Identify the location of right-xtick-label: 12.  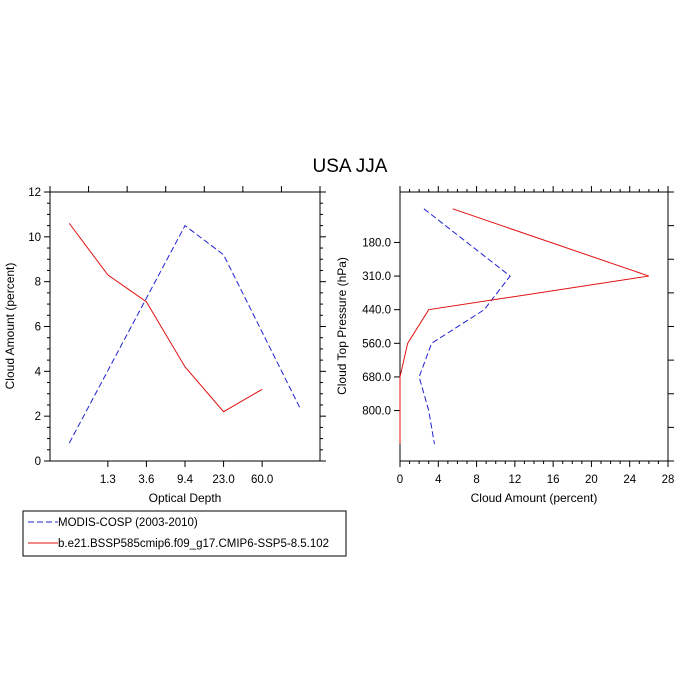
(514, 480).